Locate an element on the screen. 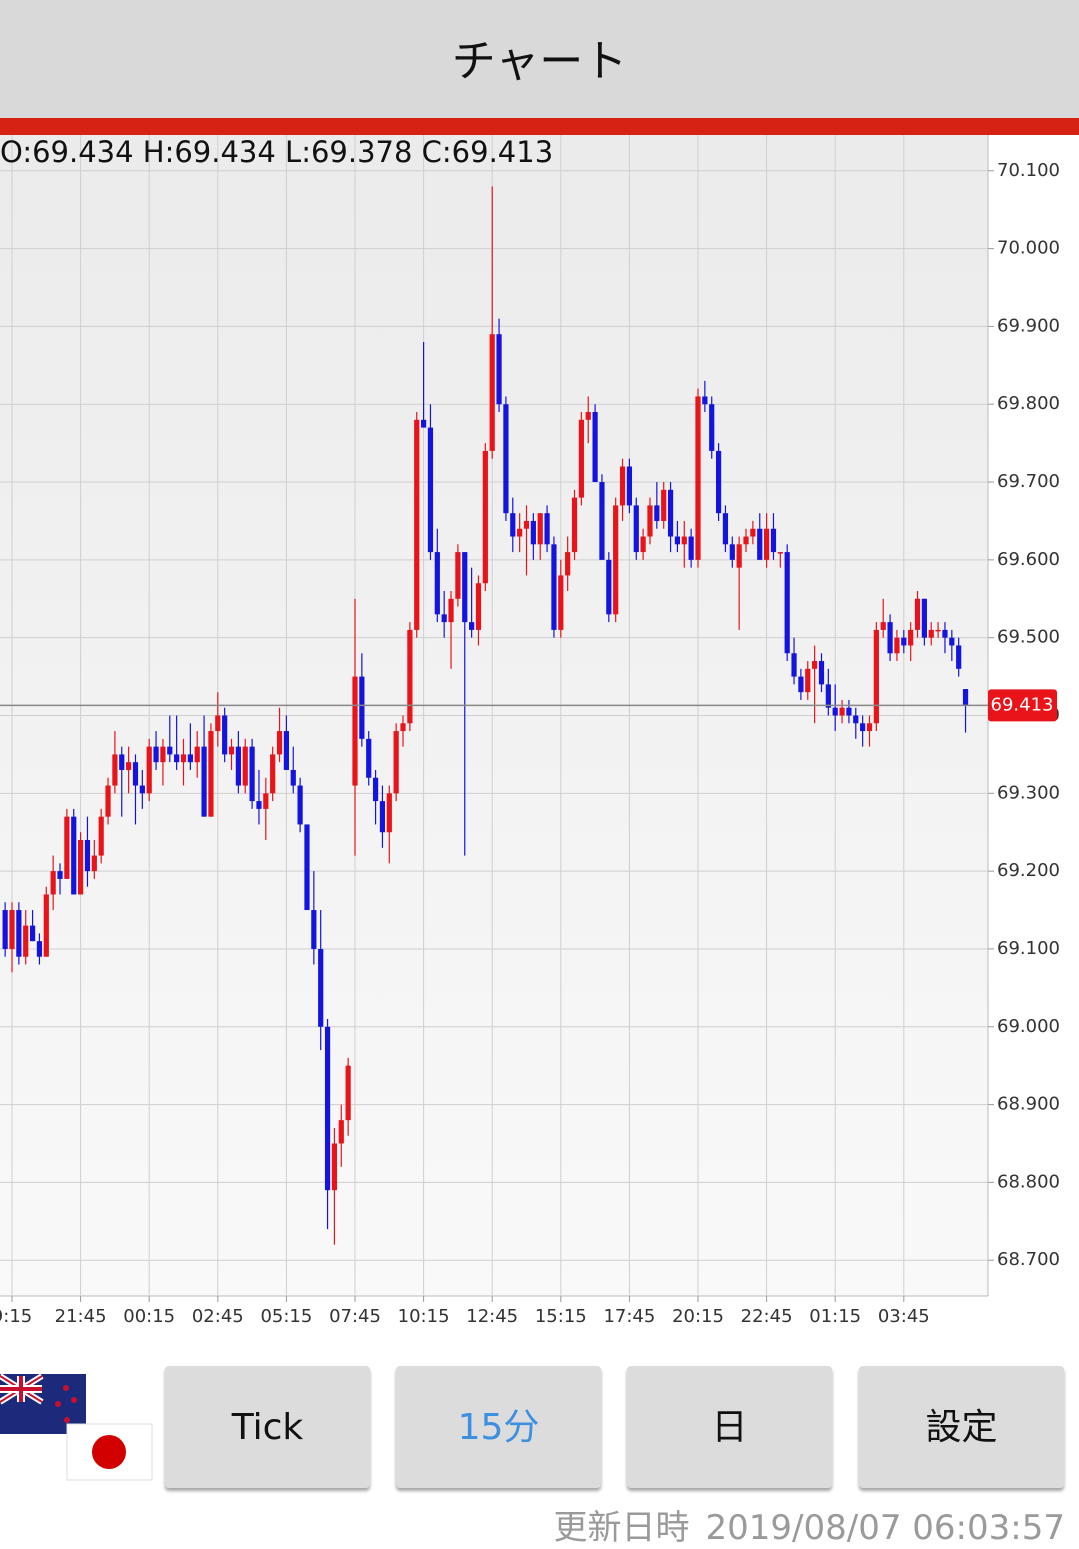 The height and width of the screenshot is (1549, 1079). x-tick-label: 9:15 is located at coordinates (16, 1316).